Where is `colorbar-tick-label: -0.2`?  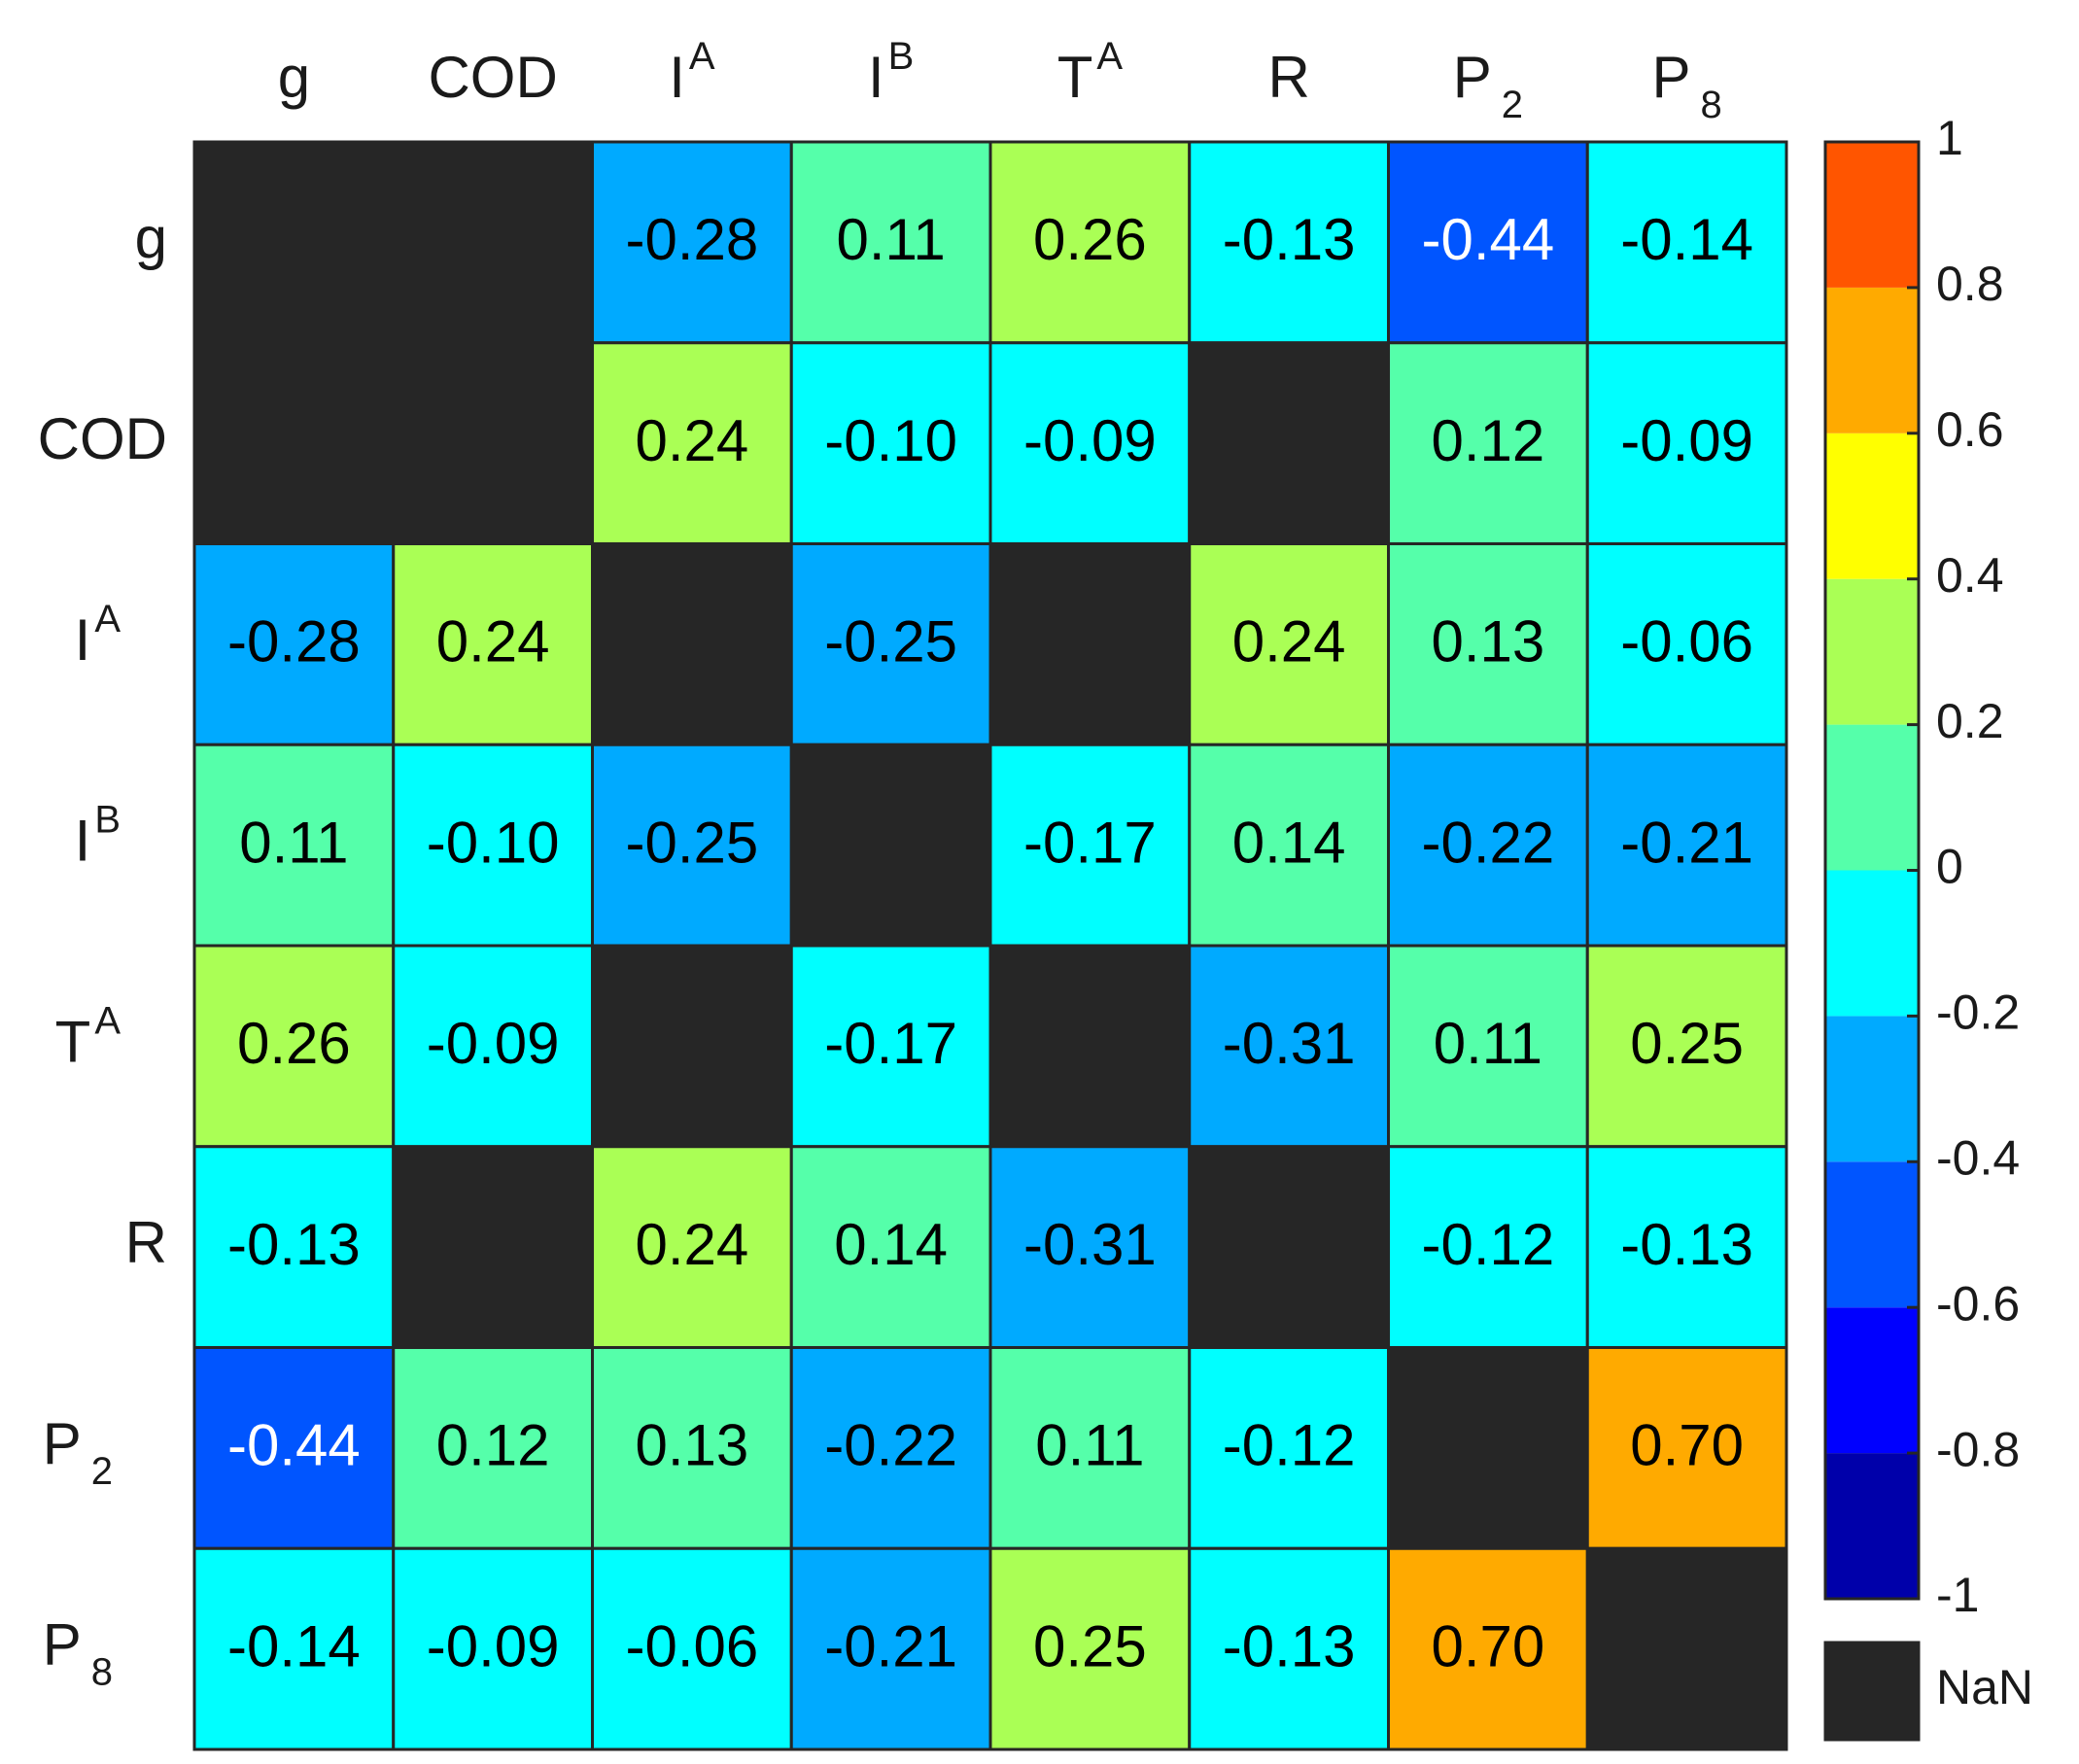 colorbar-tick-label: -0.2 is located at coordinates (1978, 1013).